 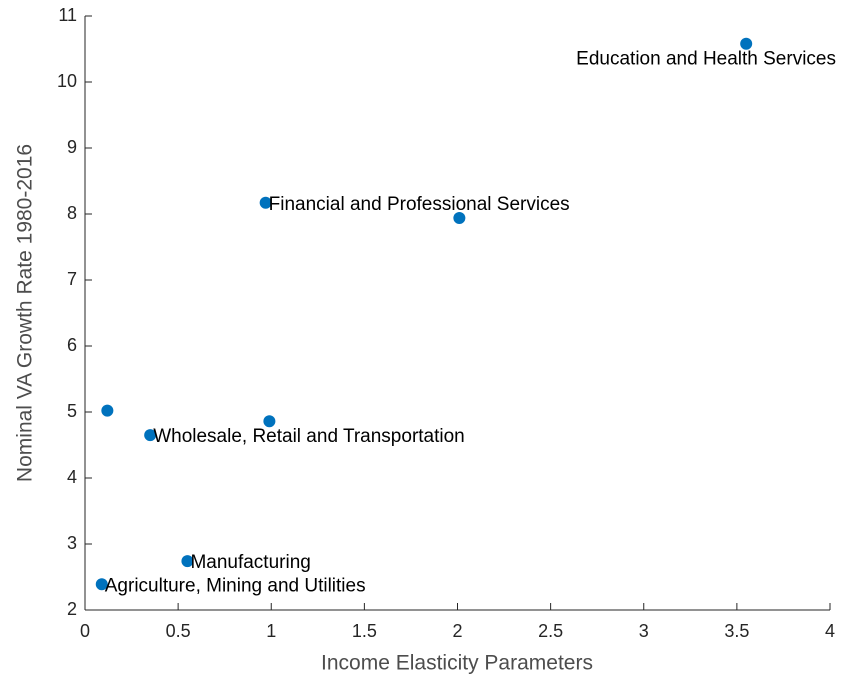 What do you see at coordinates (72, 543) in the screenshot?
I see `y-tick-label: 3` at bounding box center [72, 543].